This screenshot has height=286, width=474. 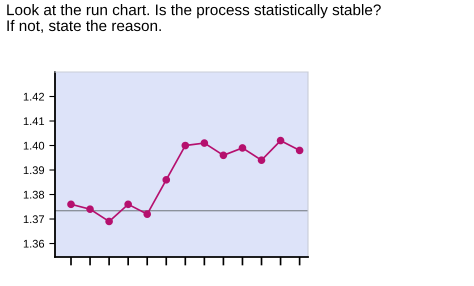 I want to click on chart-title: Look at the run chart. Is the process statistically stable? If not, state the reason., so click(x=194, y=18).